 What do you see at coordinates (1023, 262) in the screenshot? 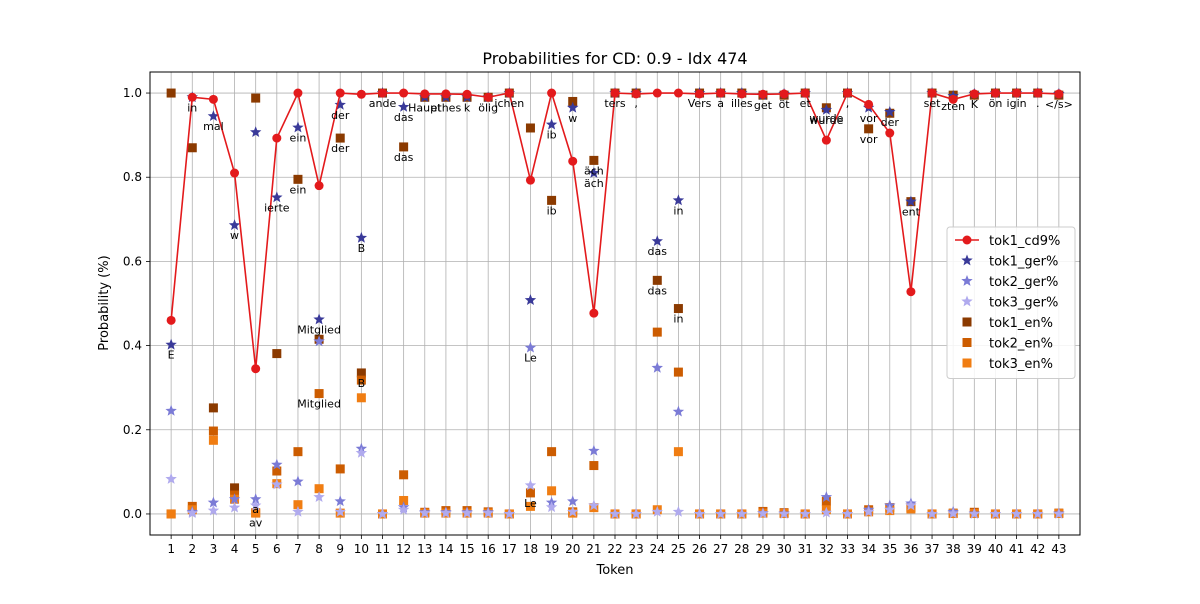
I see `legend-label: tok1_ger%` at bounding box center [1023, 262].